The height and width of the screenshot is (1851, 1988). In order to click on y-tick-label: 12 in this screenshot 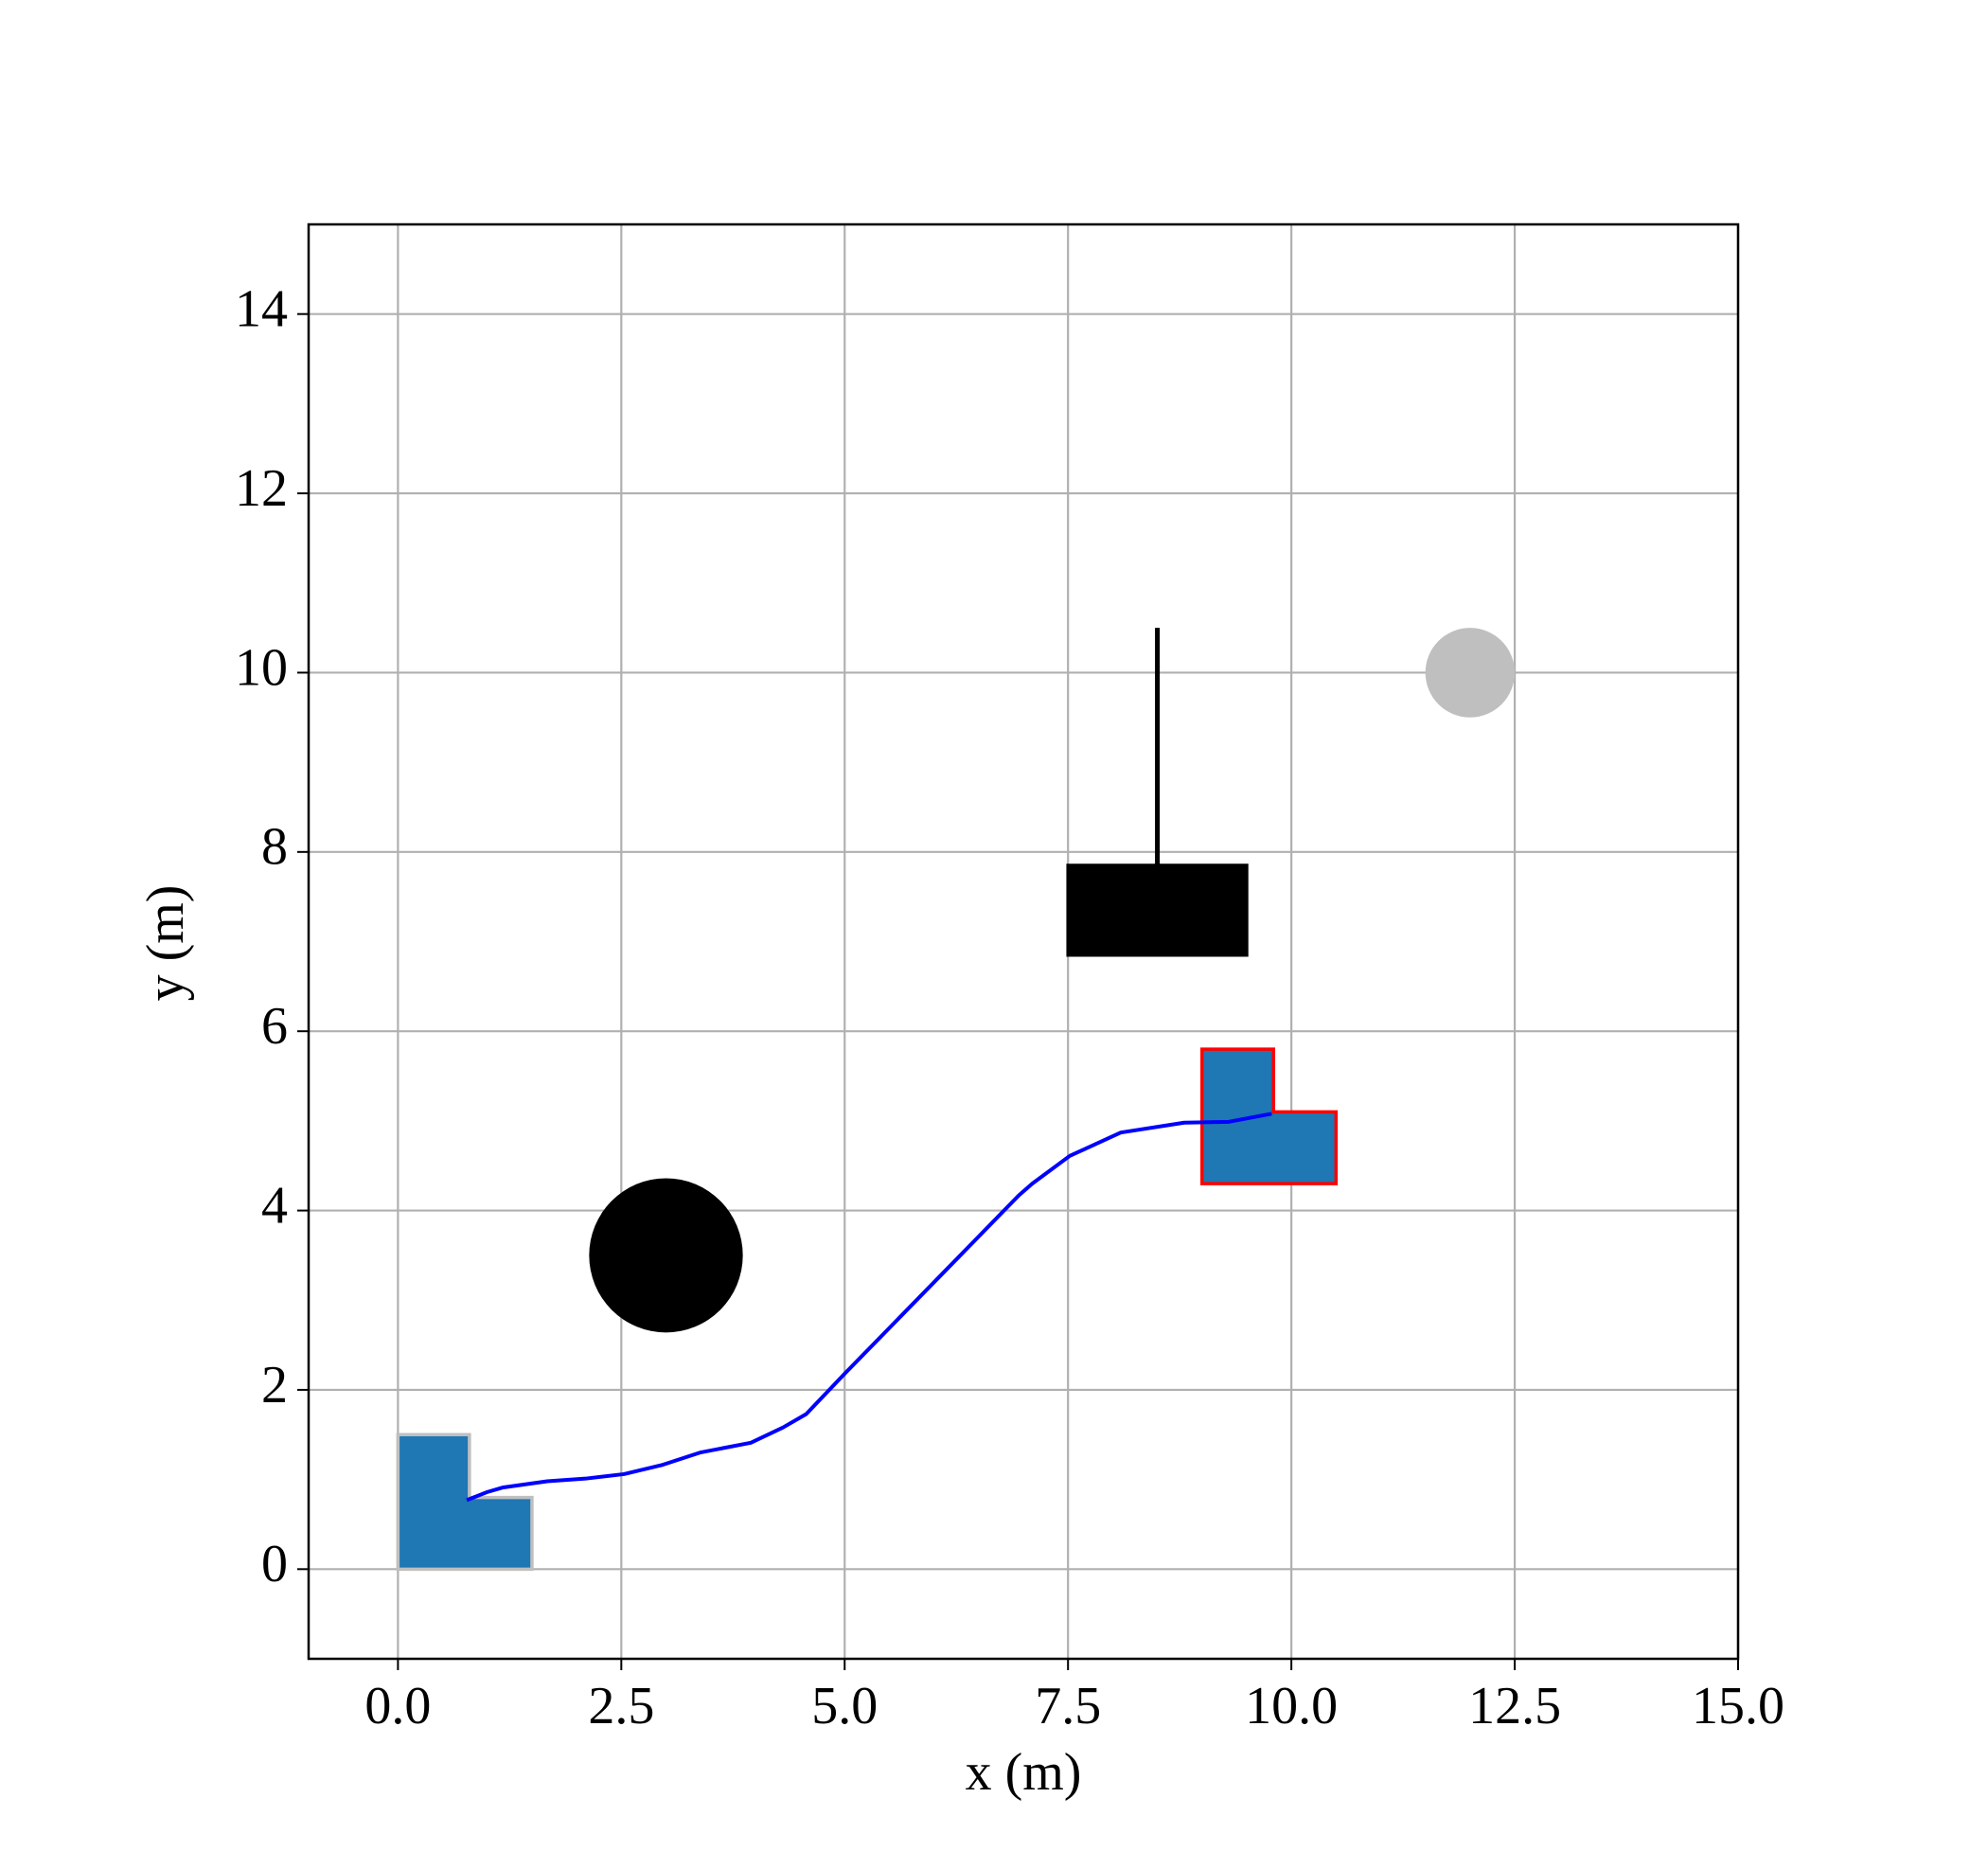, I will do `click(261, 488)`.